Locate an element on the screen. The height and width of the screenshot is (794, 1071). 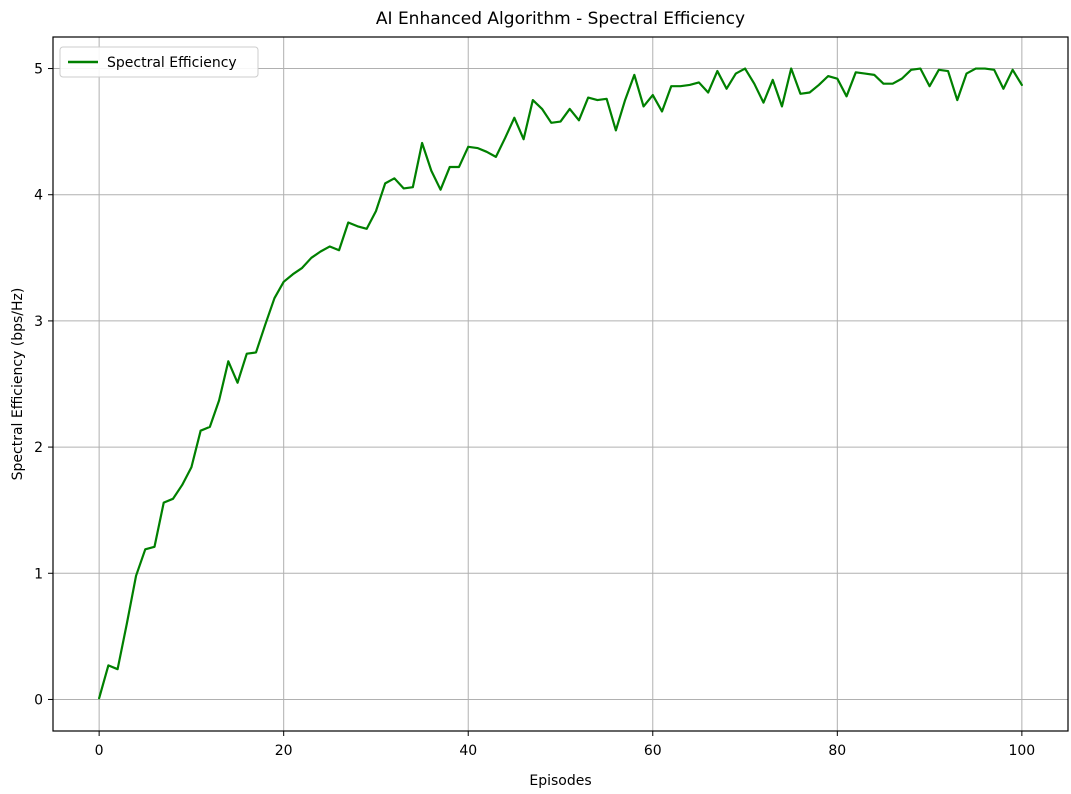
x-tick-label: 60 is located at coordinates (653, 751).